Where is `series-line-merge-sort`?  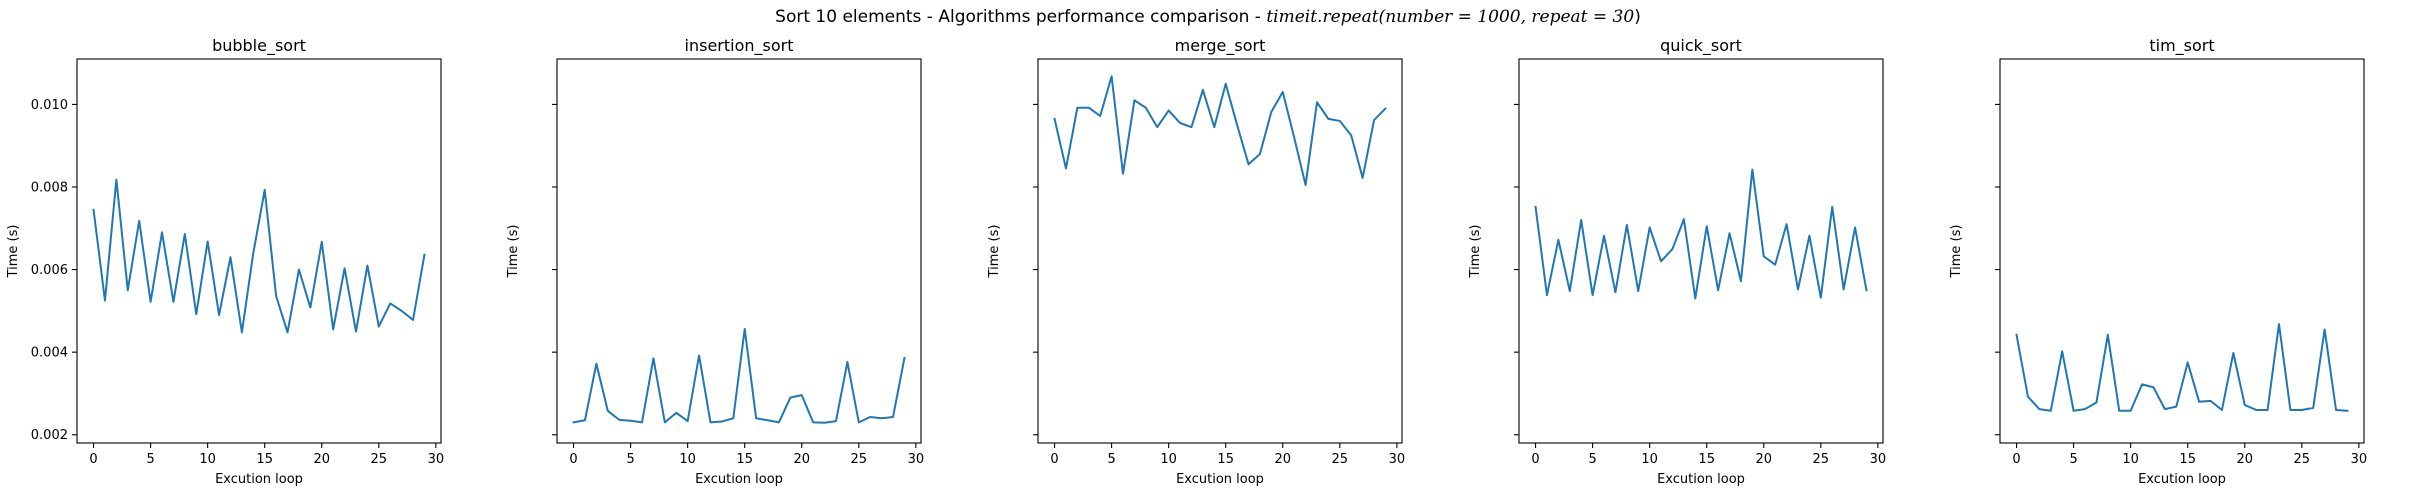 series-line-merge-sort is located at coordinates (1220, 130).